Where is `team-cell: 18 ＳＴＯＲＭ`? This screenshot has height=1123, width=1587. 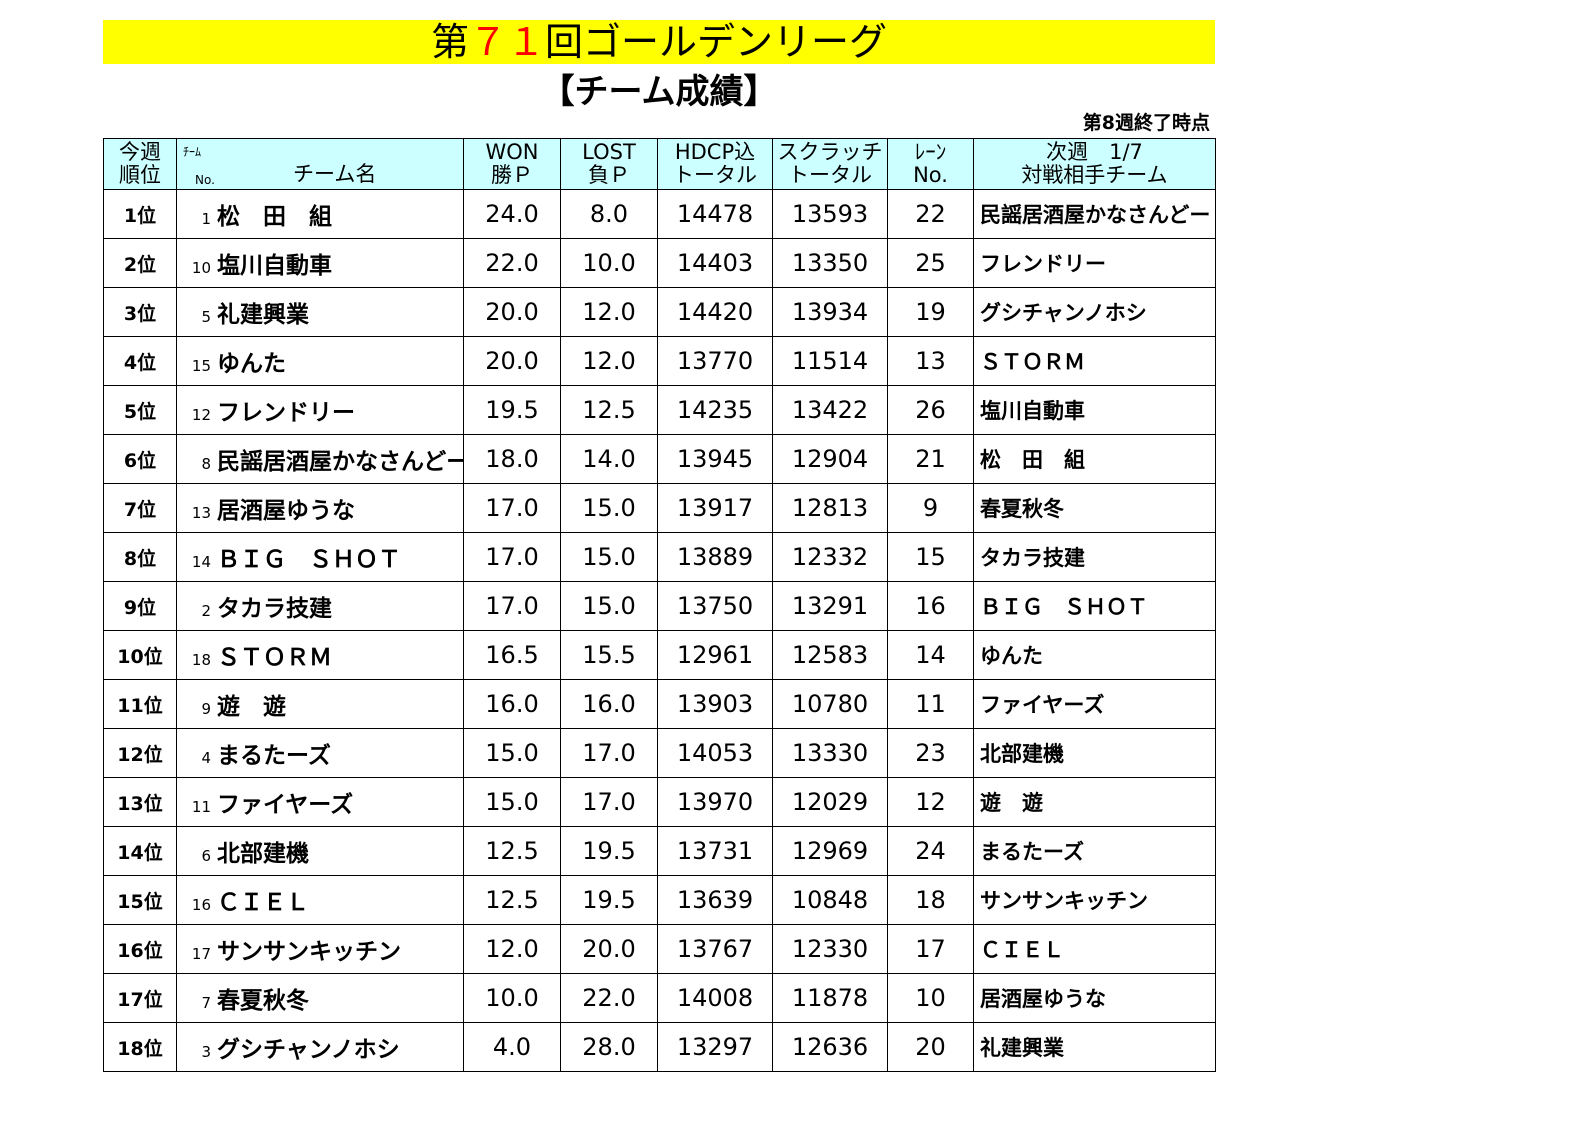 team-cell: 18 ＳＴＯＲＭ is located at coordinates (320, 655).